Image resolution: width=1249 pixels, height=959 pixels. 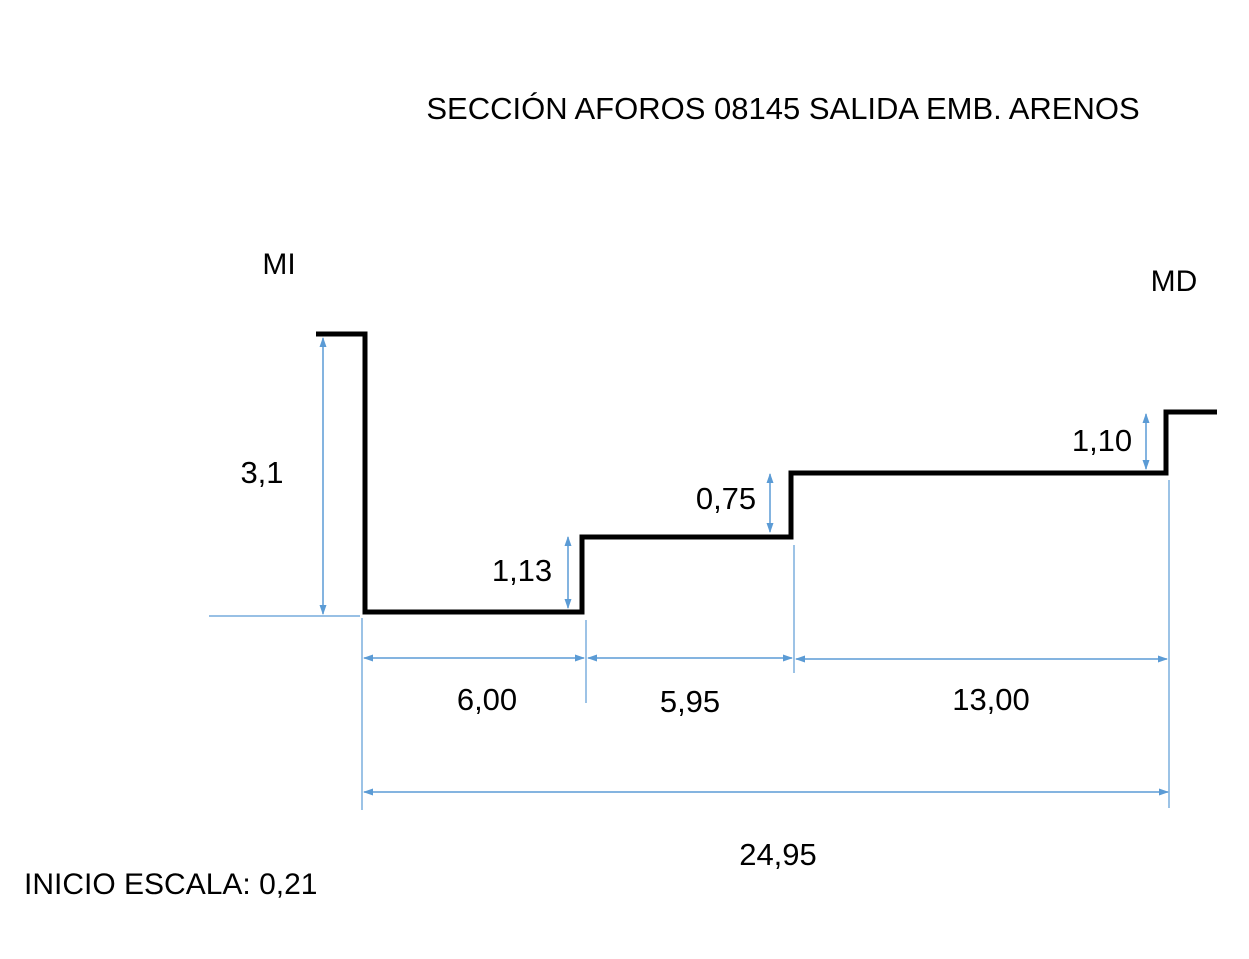 What do you see at coordinates (261, 472) in the screenshot?
I see `height-label-left-bank: 3,1` at bounding box center [261, 472].